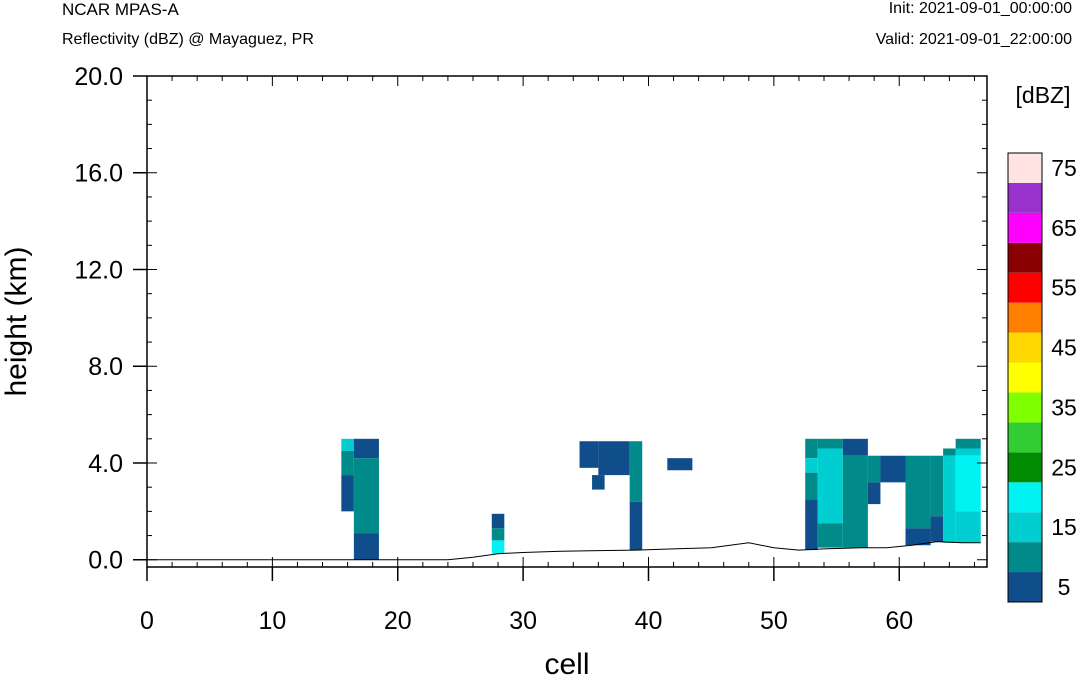  Describe the element at coordinates (1043, 95) in the screenshot. I see `colorbar-label: [dBZ]` at that location.